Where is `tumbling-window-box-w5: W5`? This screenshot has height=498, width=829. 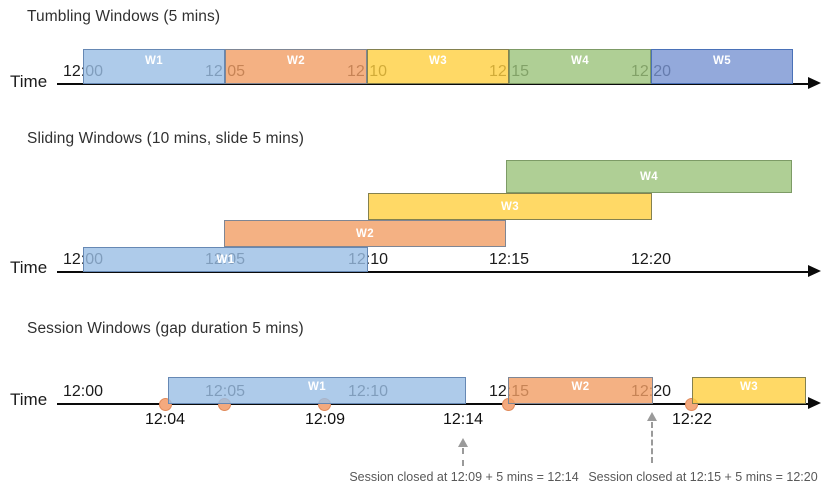
tumbling-window-box-w5: W5 is located at coordinates (722, 66).